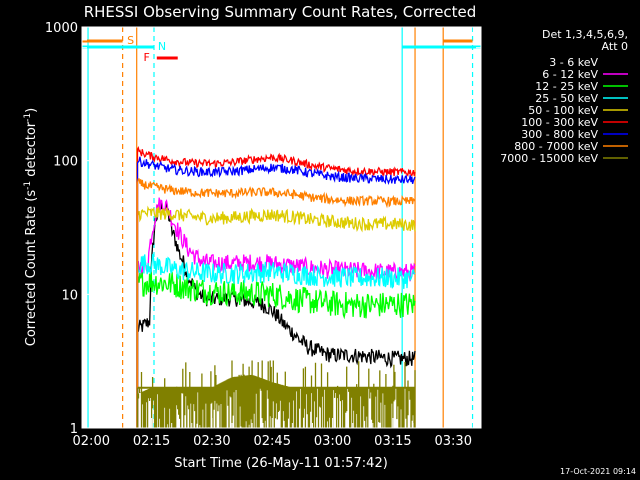 This screenshot has height=480, width=640. Describe the element at coordinates (559, 134) in the screenshot. I see `legend-entry-7: 300 - 800 keV` at that location.